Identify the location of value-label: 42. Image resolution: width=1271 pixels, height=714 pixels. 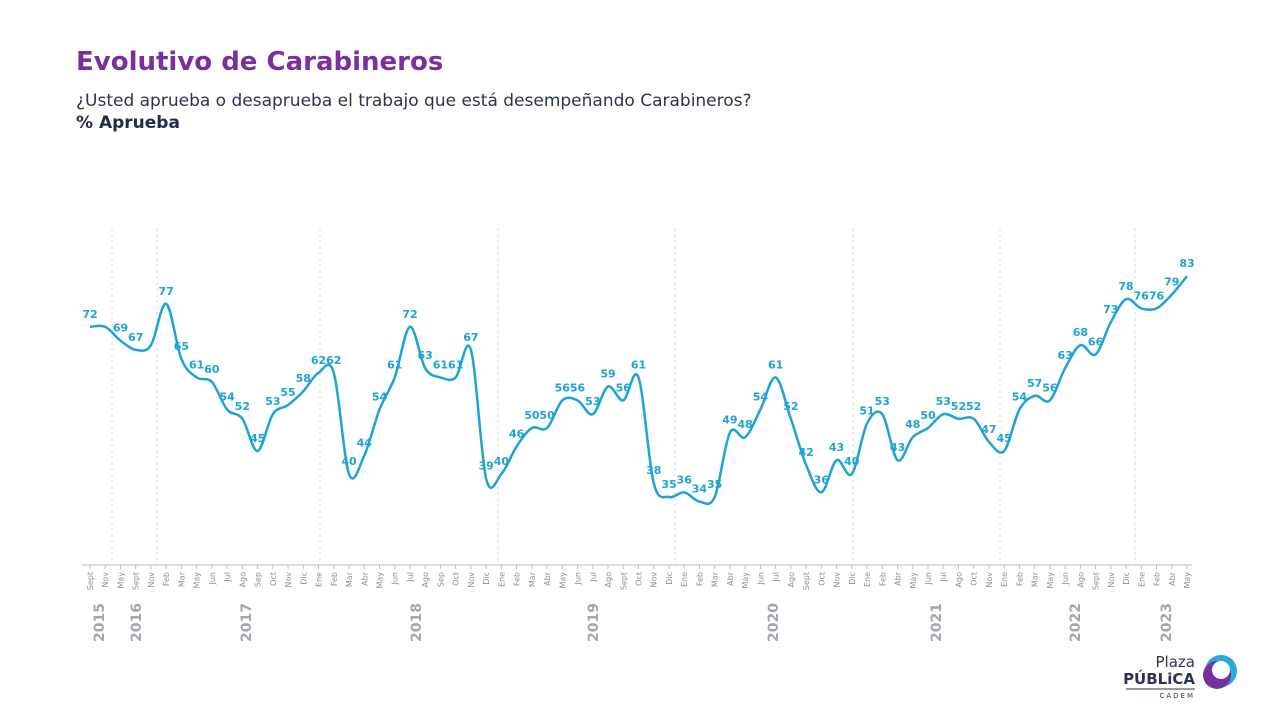
(805, 452).